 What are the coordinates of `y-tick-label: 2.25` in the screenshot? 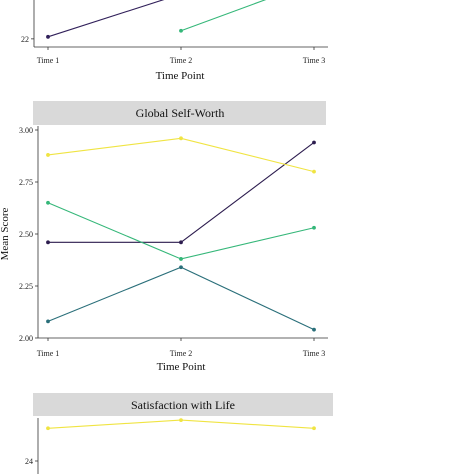 It's located at (26, 286).